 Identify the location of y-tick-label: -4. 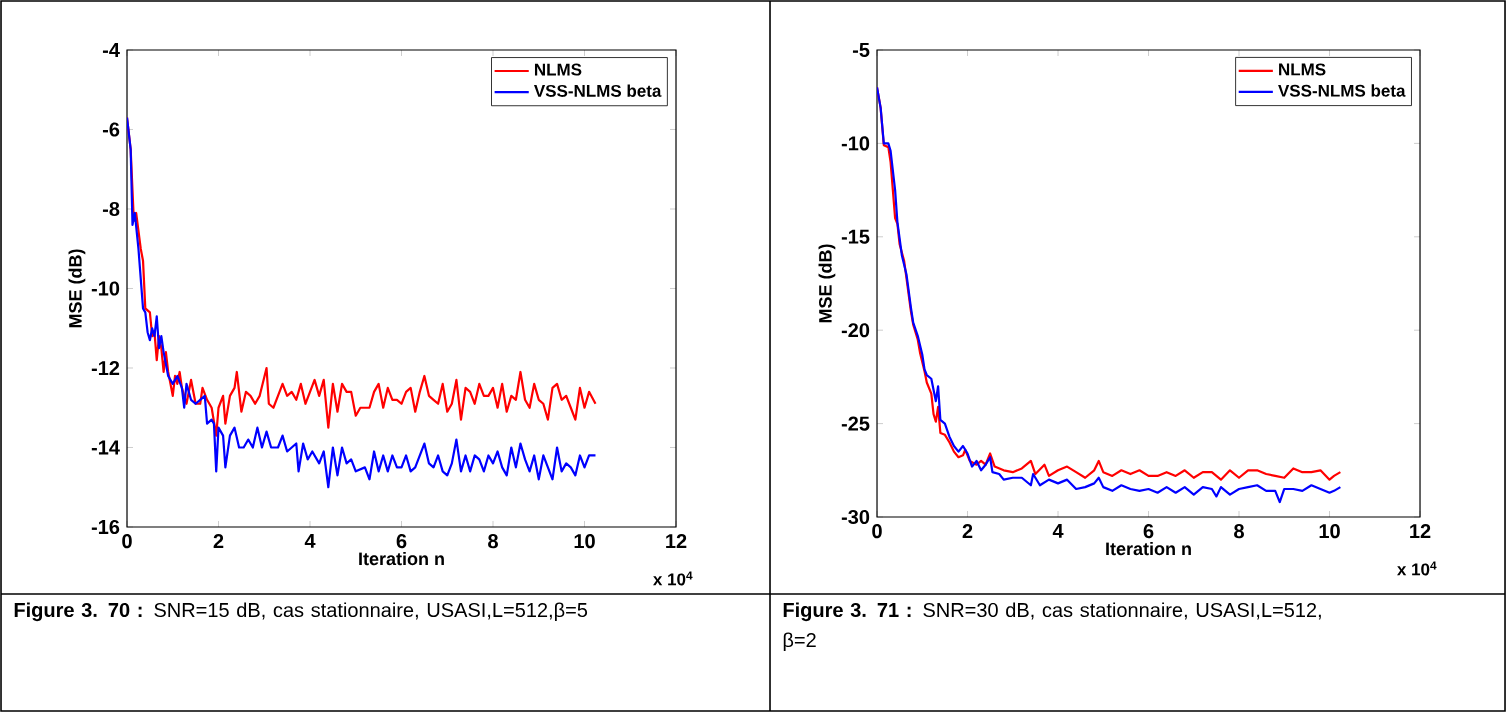
(111, 50).